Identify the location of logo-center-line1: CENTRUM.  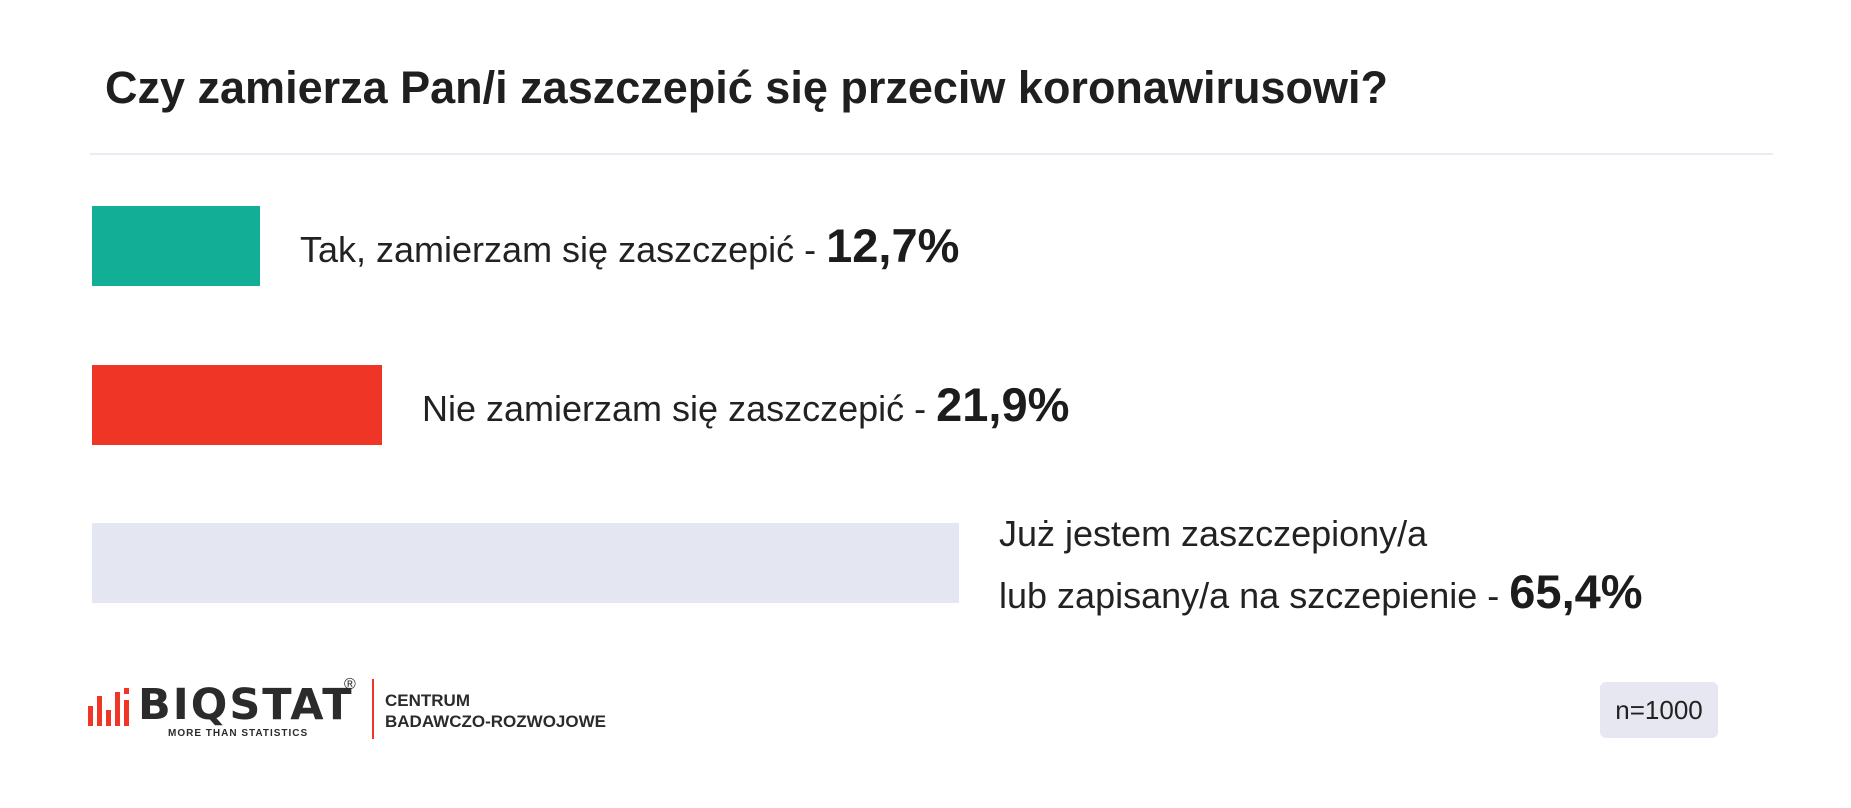
(427, 700).